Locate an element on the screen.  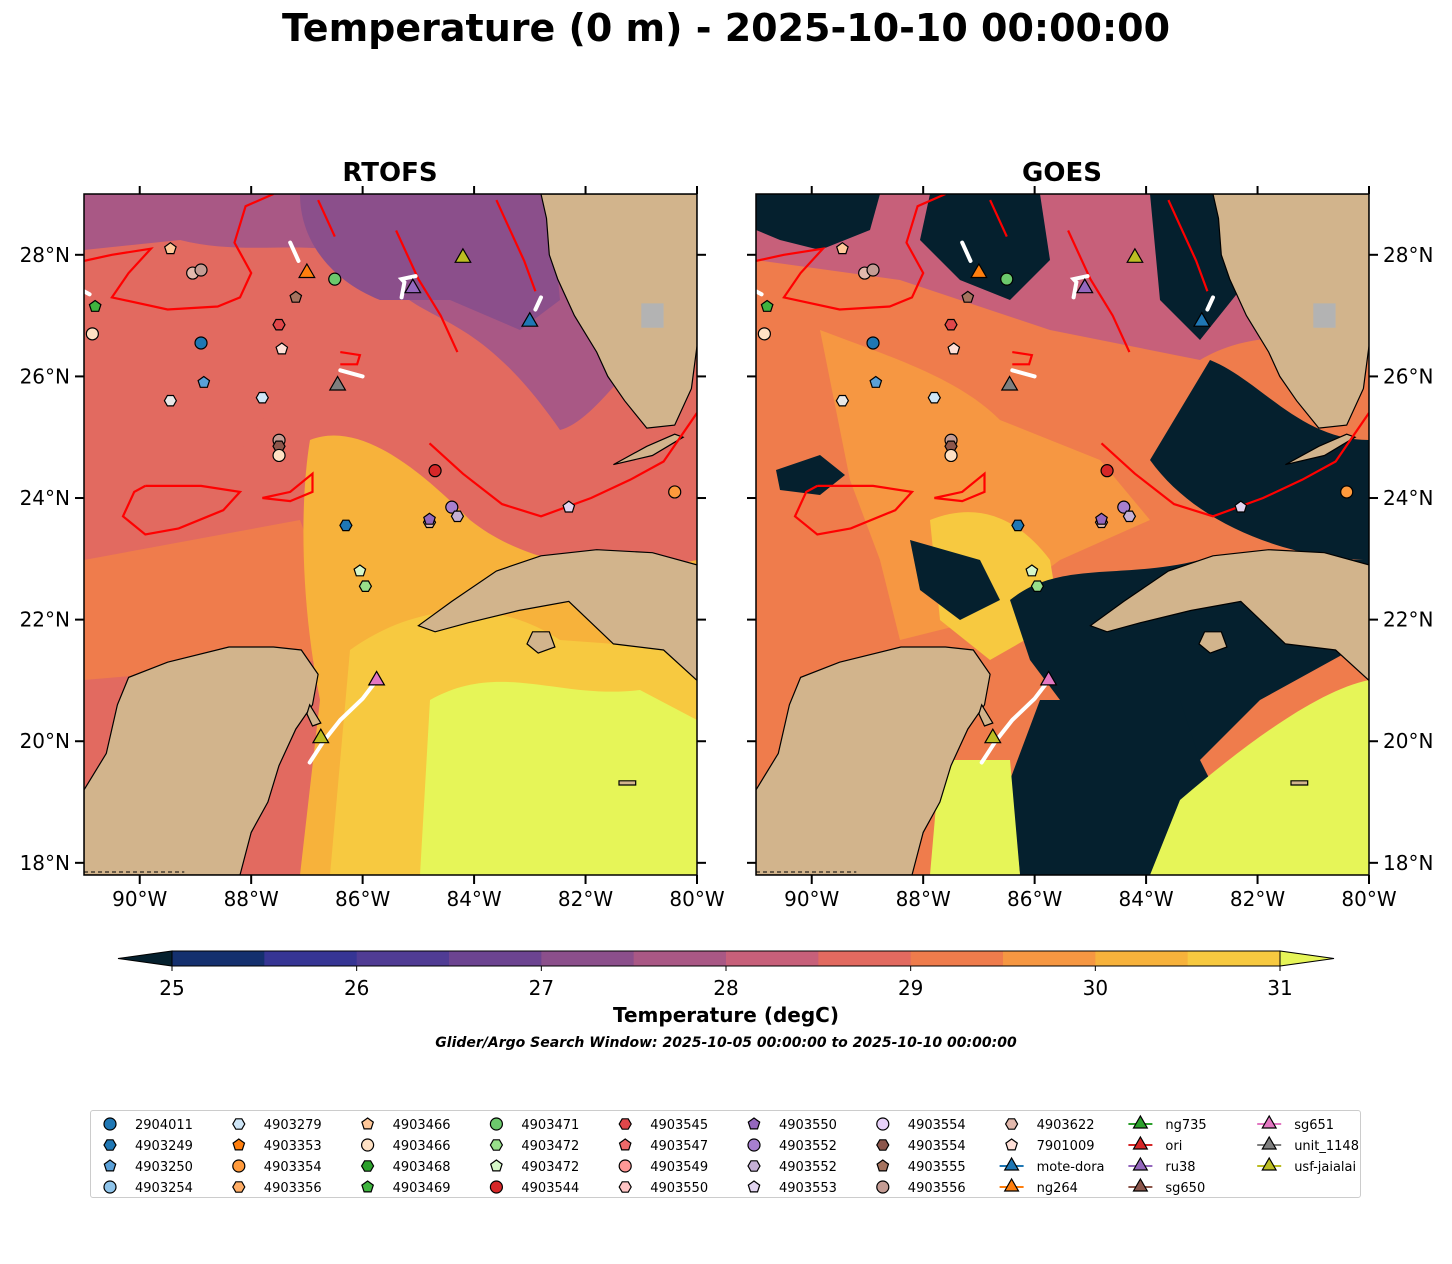
isla-juventud-land is located at coordinates (541, 642).